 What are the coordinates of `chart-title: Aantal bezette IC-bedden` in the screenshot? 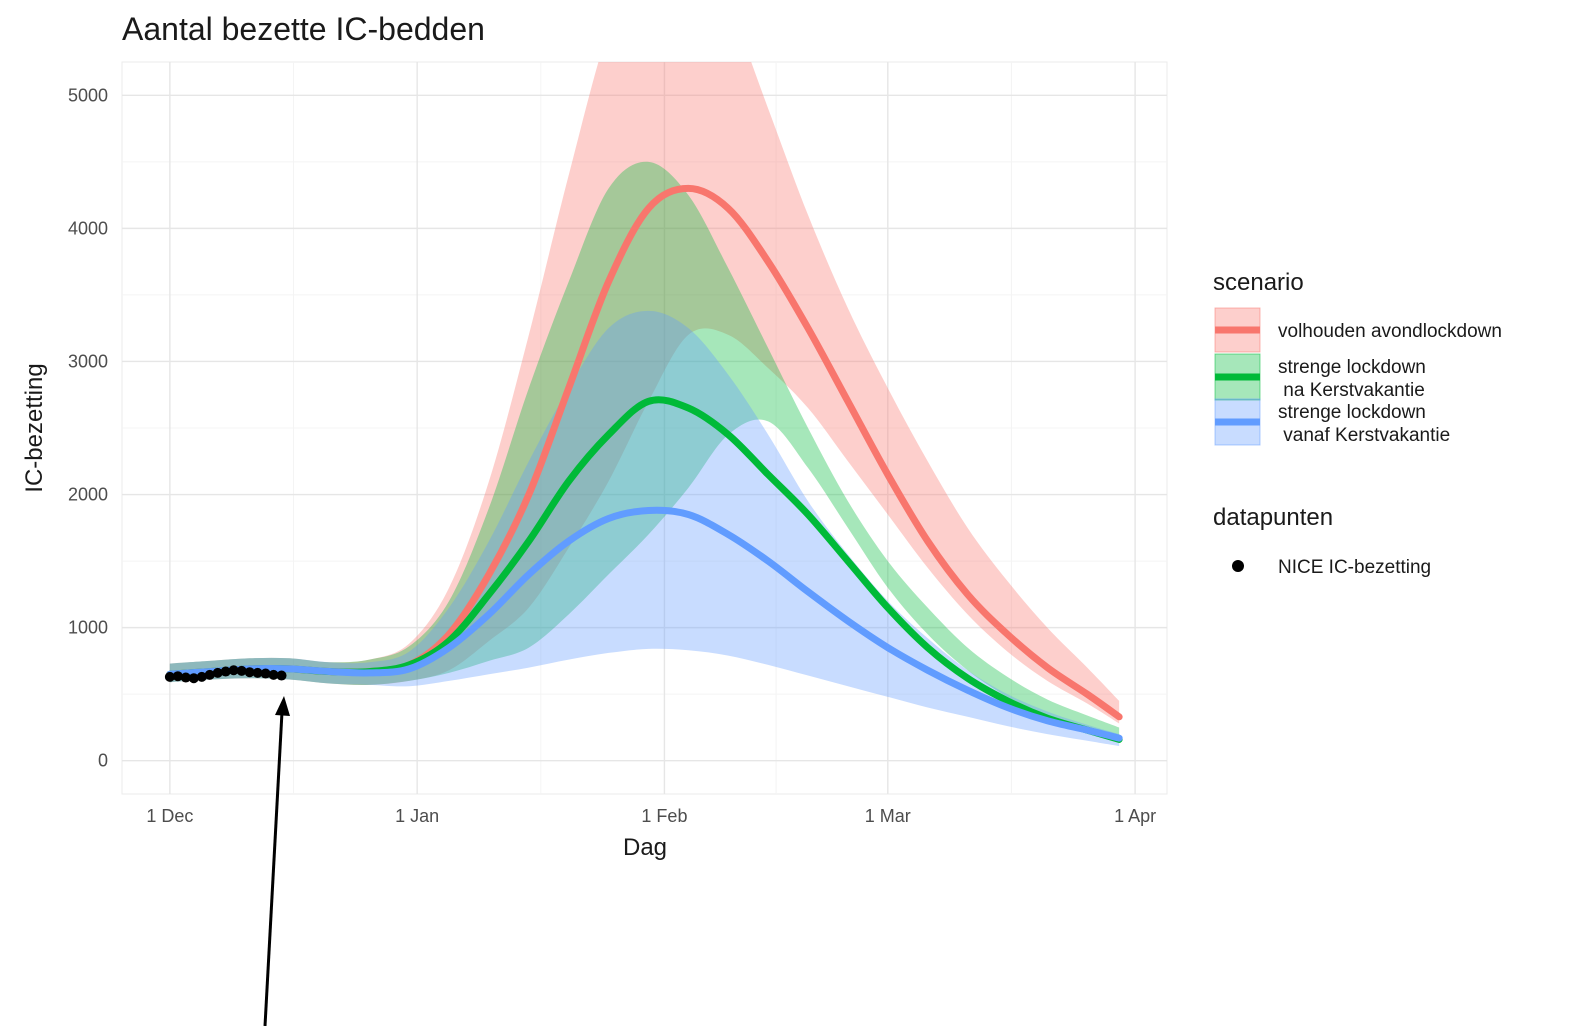 It's located at (303, 29).